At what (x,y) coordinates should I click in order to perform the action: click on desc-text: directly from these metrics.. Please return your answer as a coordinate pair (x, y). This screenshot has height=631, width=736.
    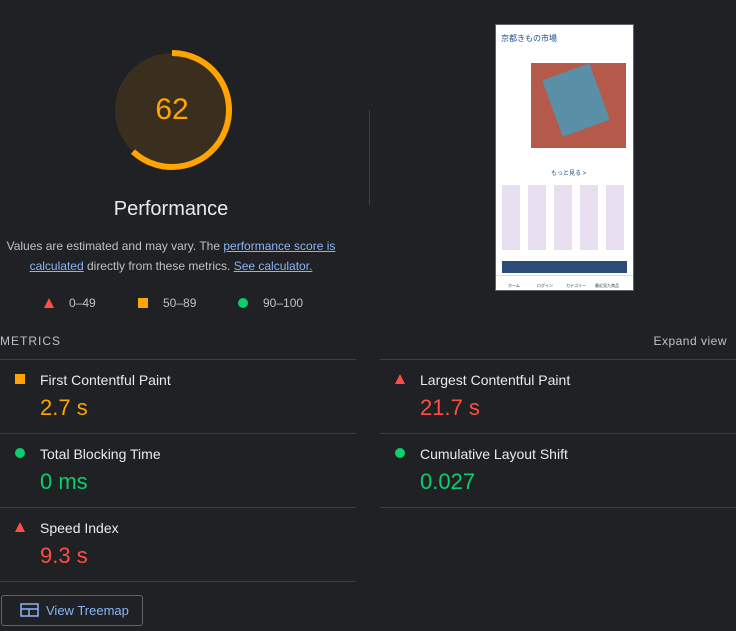
    Looking at the image, I should click on (158, 266).